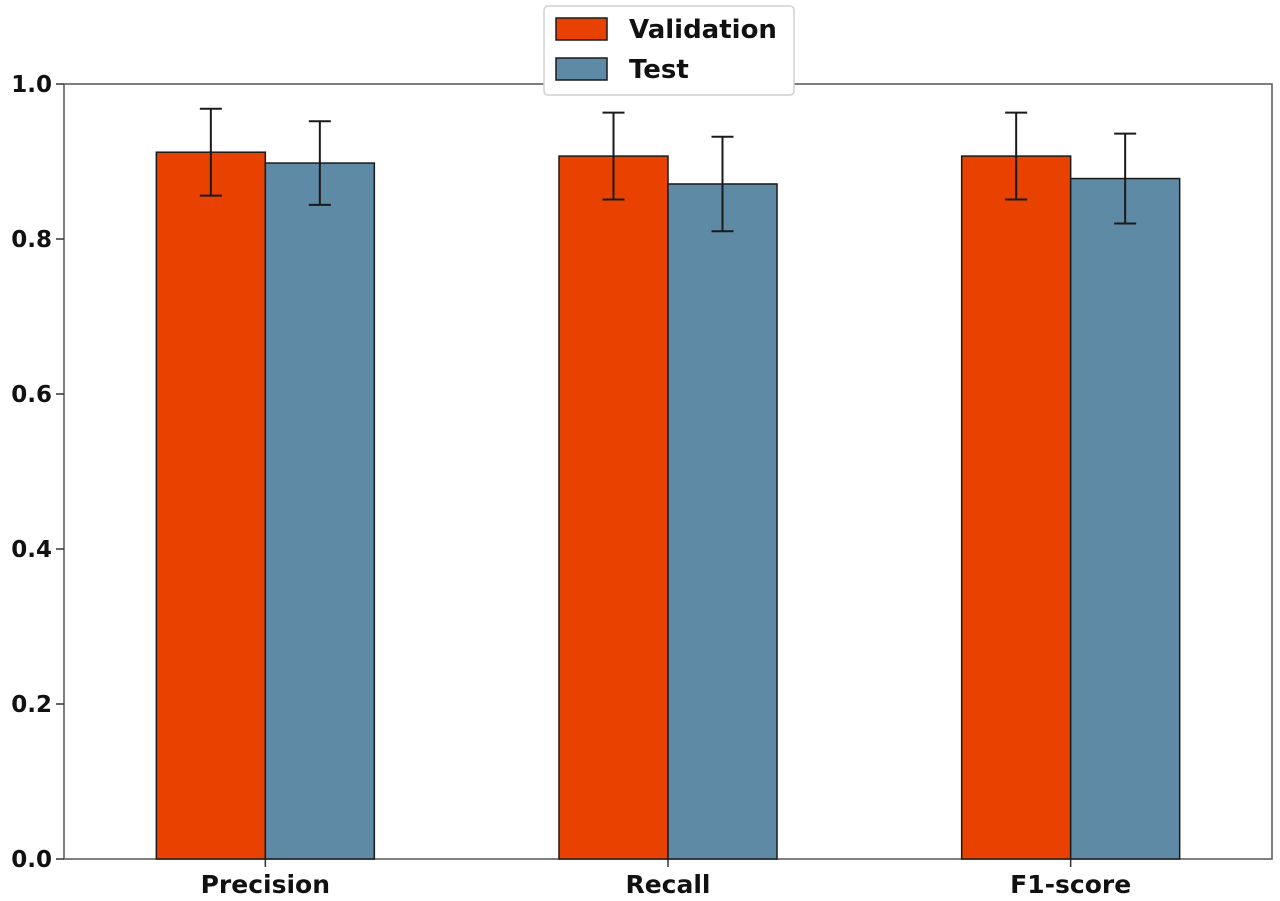  I want to click on y-tick-label: 0.0, so click(31, 860).